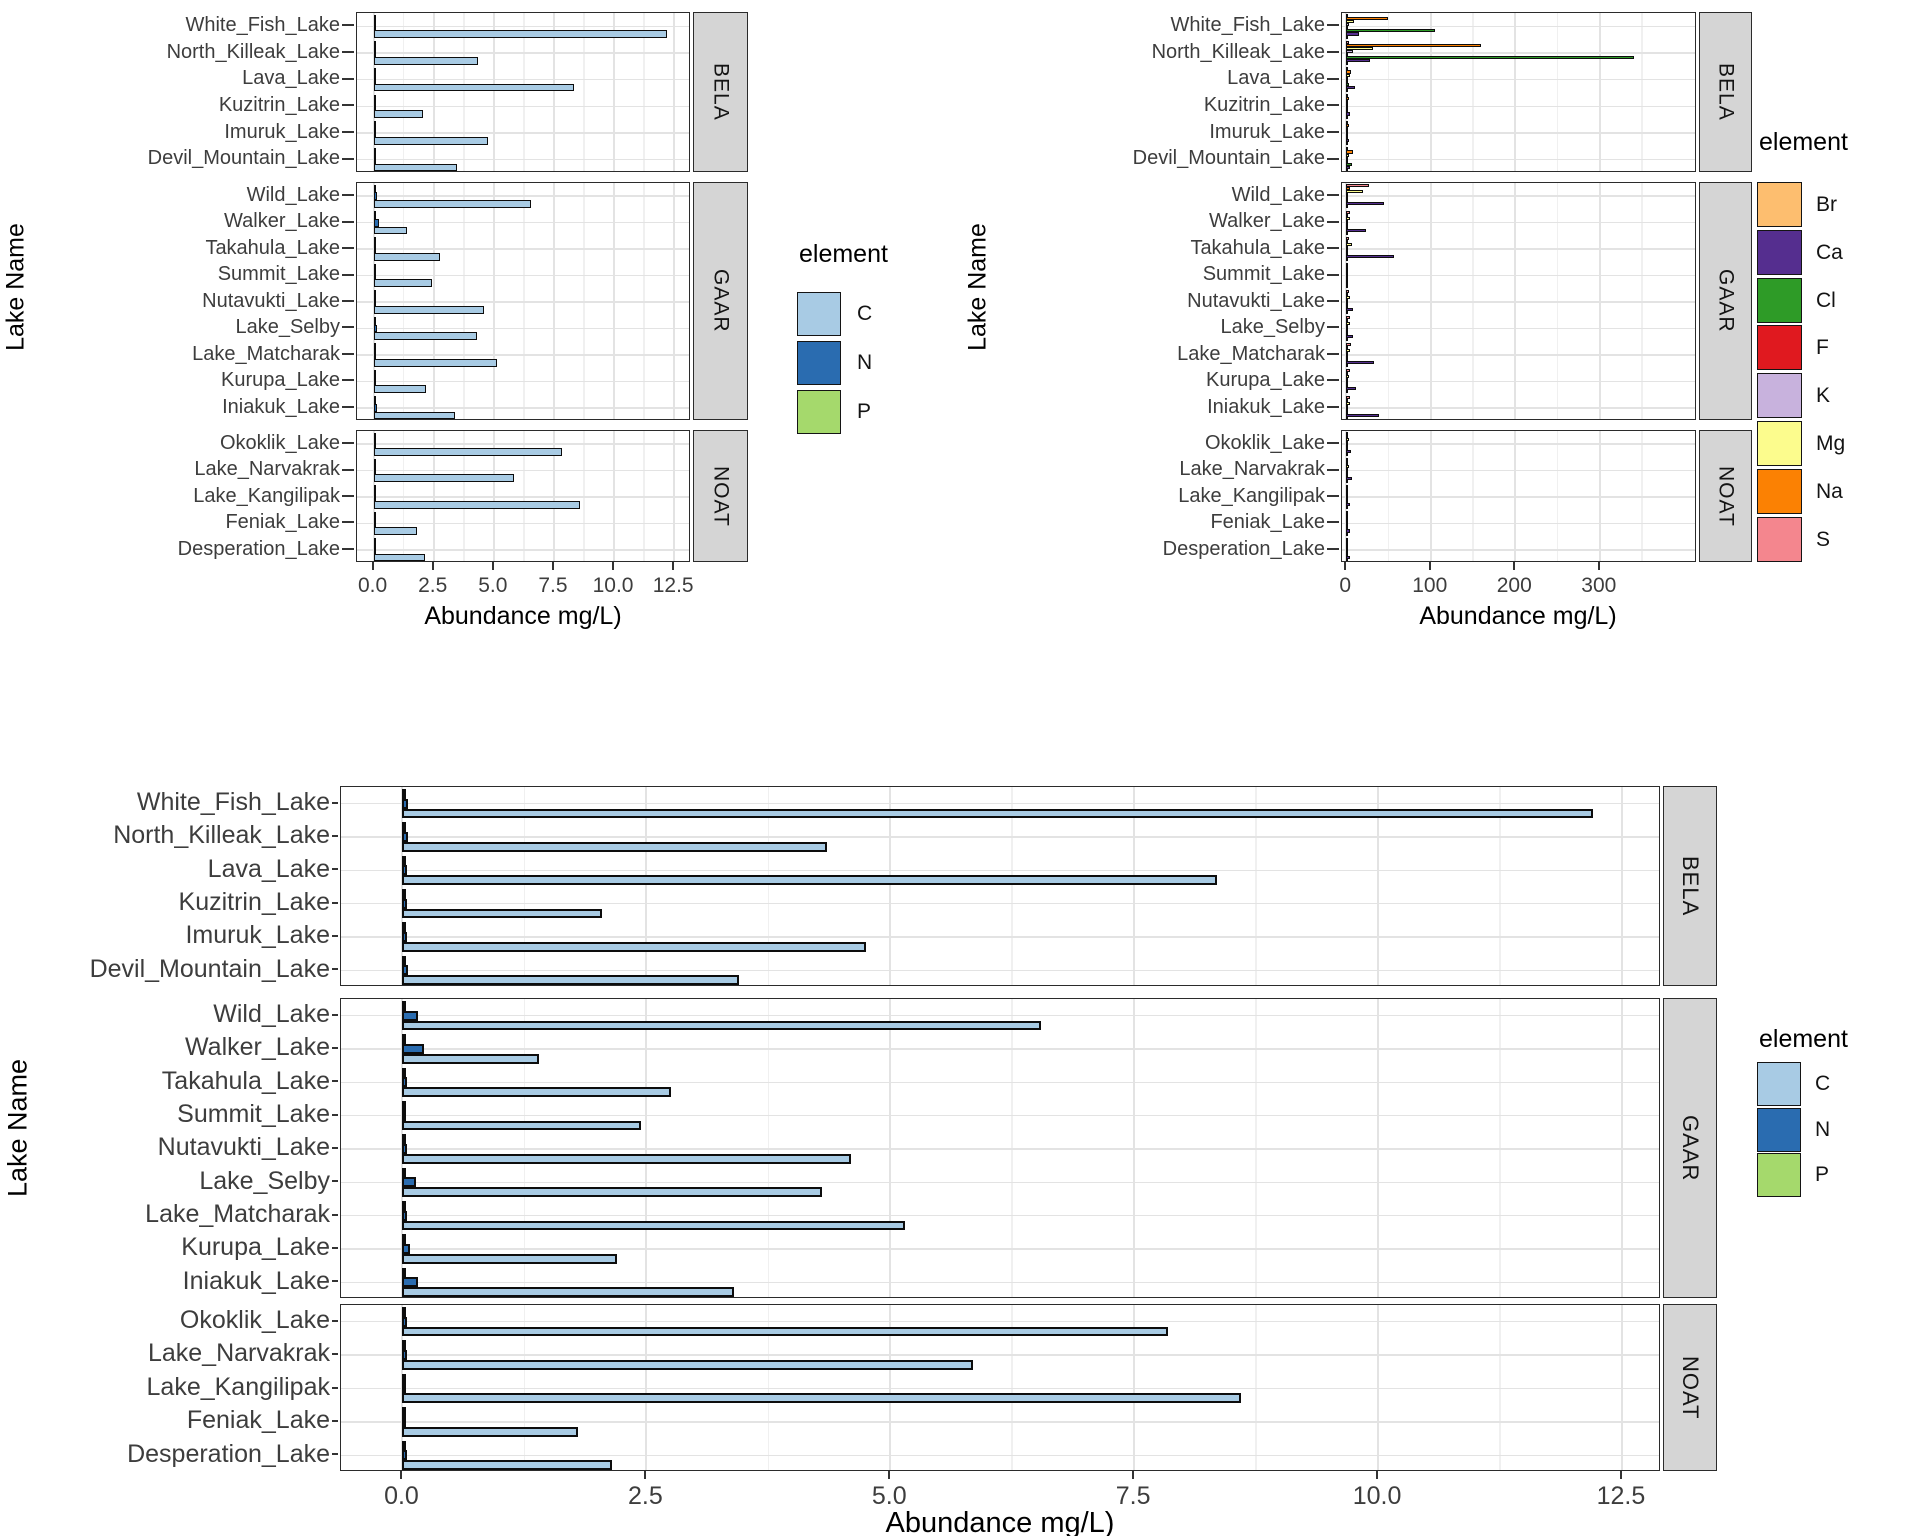 The width and height of the screenshot is (1920, 1536). I want to click on legend-key-p, so click(1779, 1175).